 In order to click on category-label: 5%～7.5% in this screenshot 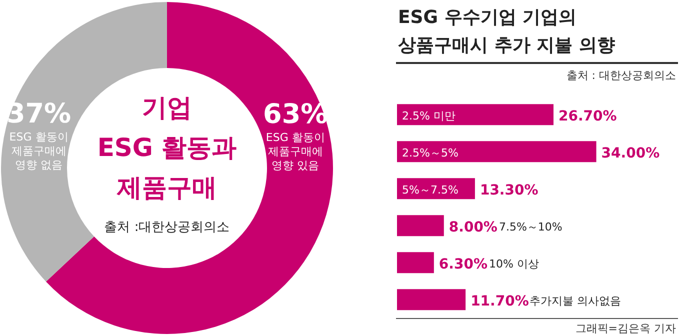, I will do `click(430, 190)`.